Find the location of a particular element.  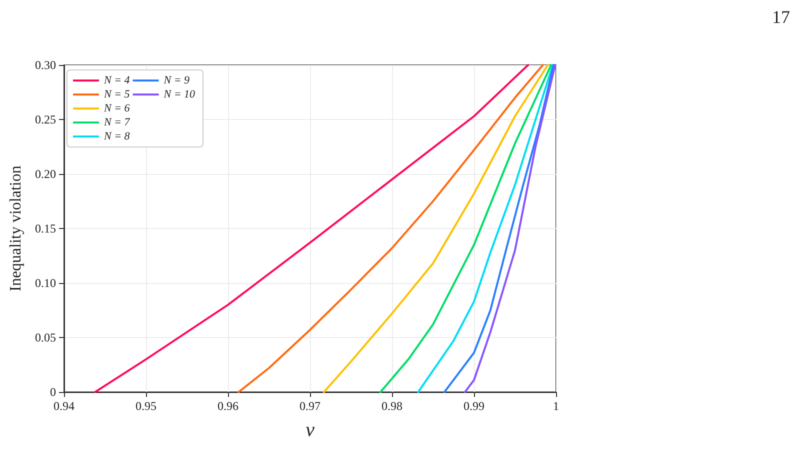

x-tick-label: 0.95 is located at coordinates (146, 406).